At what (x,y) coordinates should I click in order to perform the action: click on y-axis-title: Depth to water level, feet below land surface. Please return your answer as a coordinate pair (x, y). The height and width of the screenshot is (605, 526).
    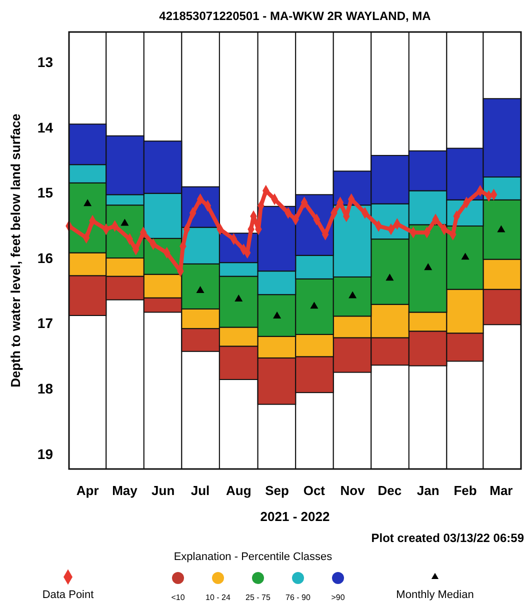
    Looking at the image, I should click on (15, 251).